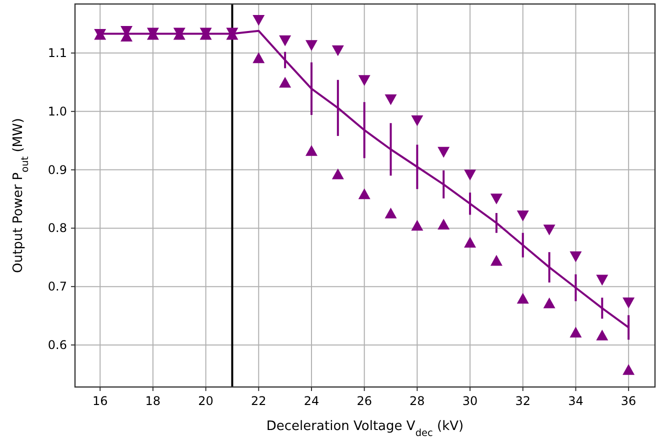 The width and height of the screenshot is (662, 442). Describe the element at coordinates (57, 169) in the screenshot. I see `y-tick-label: 0.9` at that location.